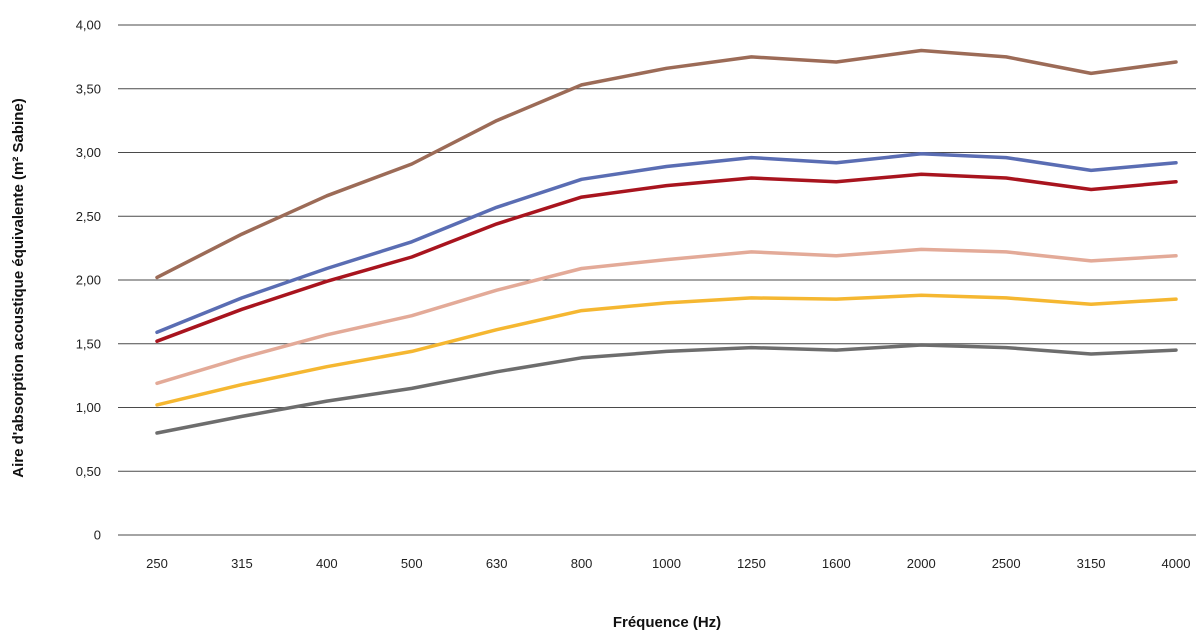 The width and height of the screenshot is (1200, 635). What do you see at coordinates (1006, 563) in the screenshot?
I see `x-tick-label: 2500` at bounding box center [1006, 563].